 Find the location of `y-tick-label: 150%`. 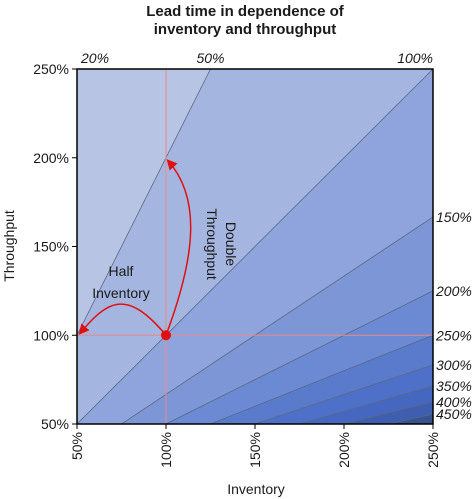

y-tick-label: 150% is located at coordinates (51, 247).